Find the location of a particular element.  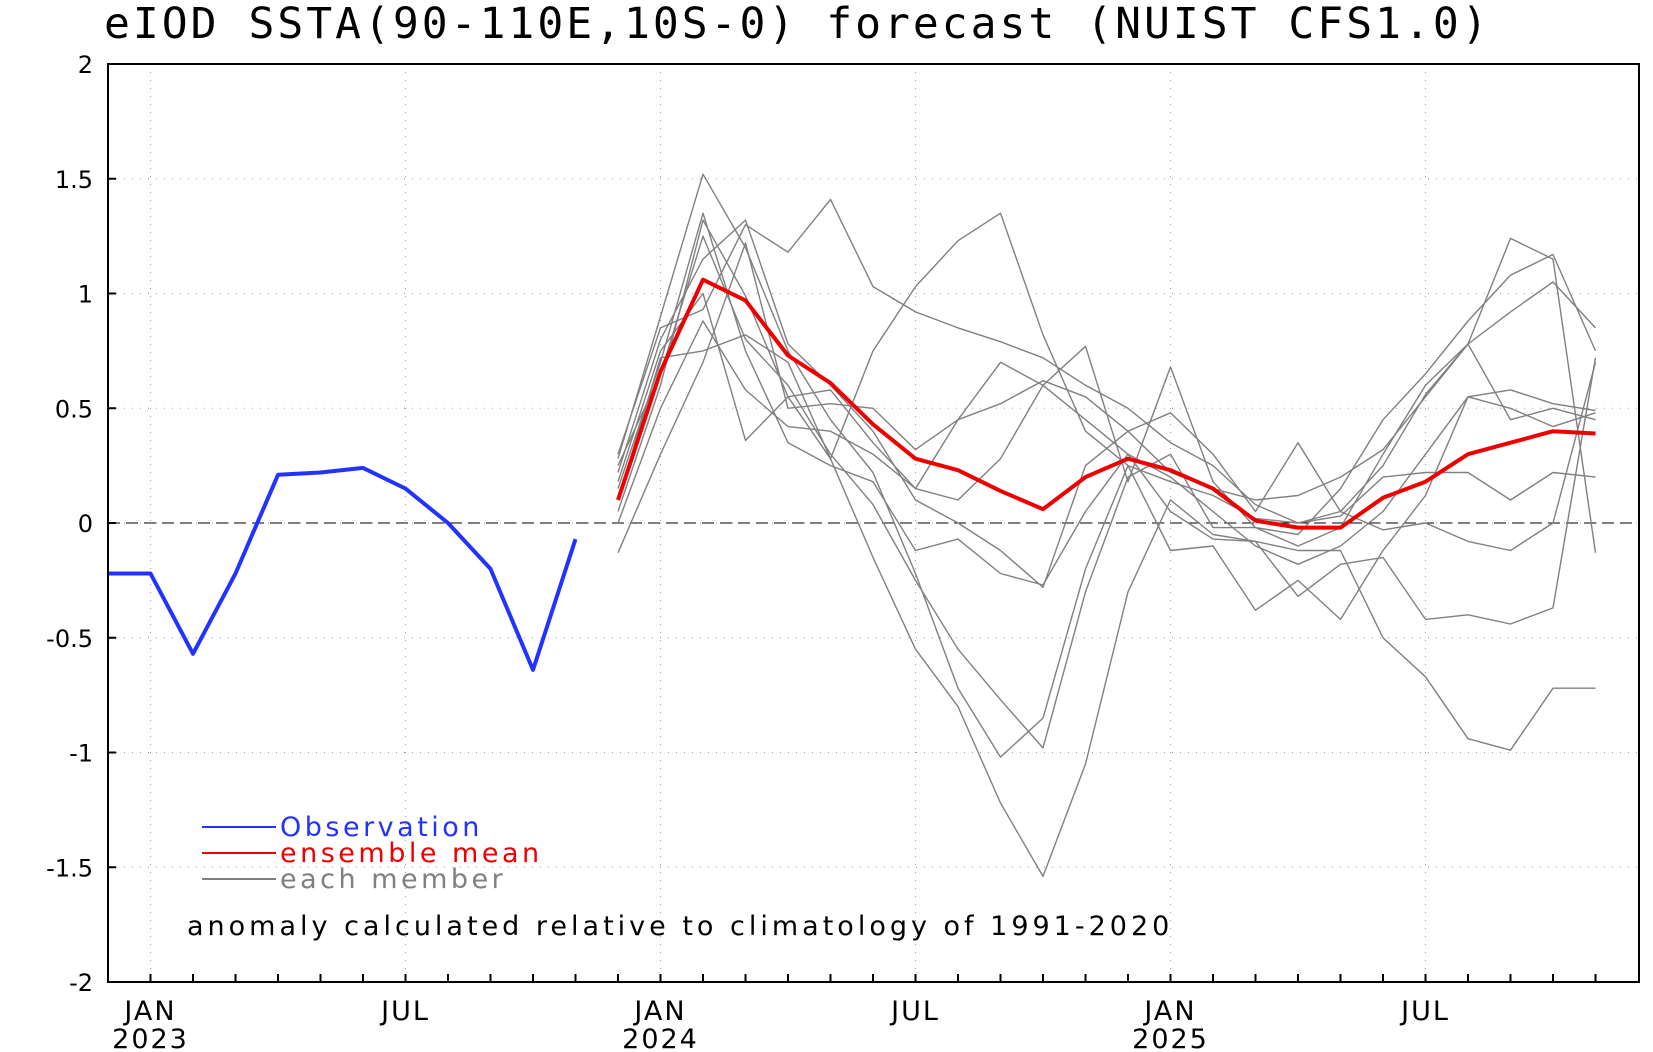

legend-mean-label: ensemble mean is located at coordinates (411, 853).